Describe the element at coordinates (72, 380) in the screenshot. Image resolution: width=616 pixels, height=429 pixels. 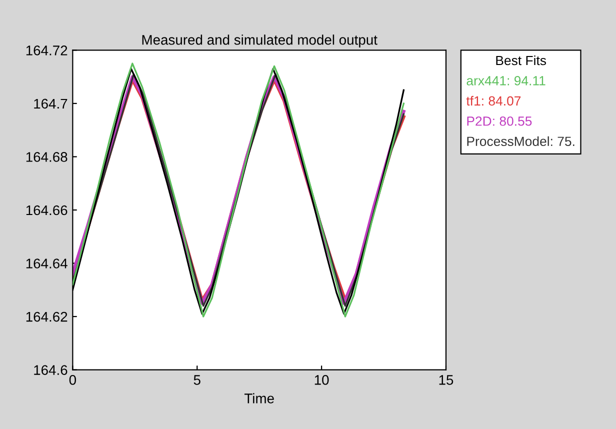
I see `x-tick-label: 0` at that location.